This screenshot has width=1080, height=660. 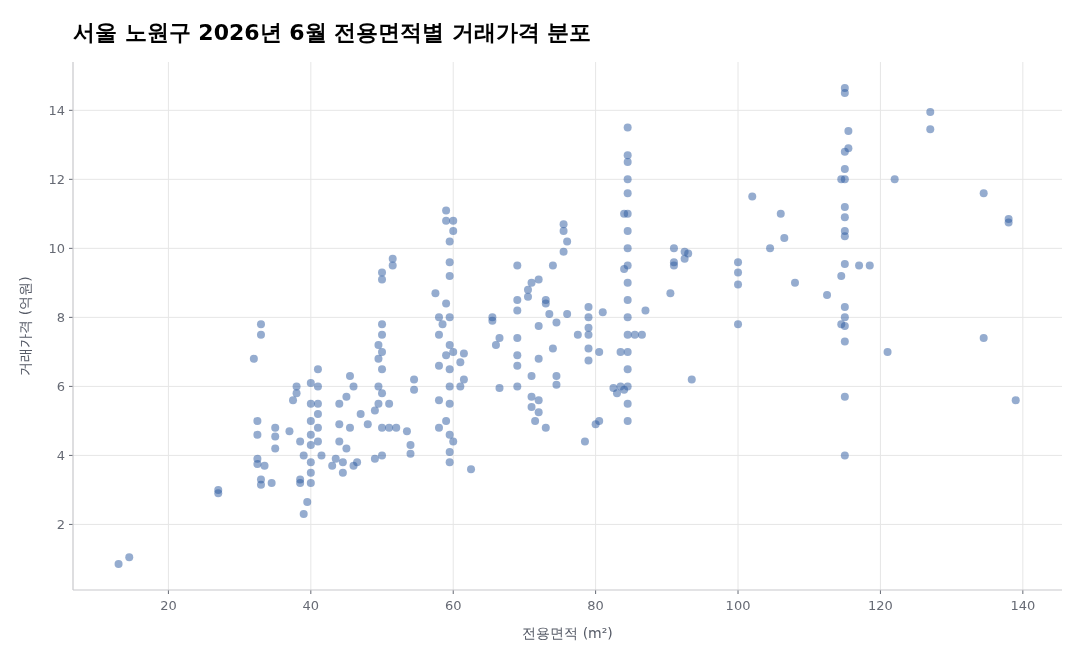 I want to click on y-tick-label: 4, so click(x=60, y=455).